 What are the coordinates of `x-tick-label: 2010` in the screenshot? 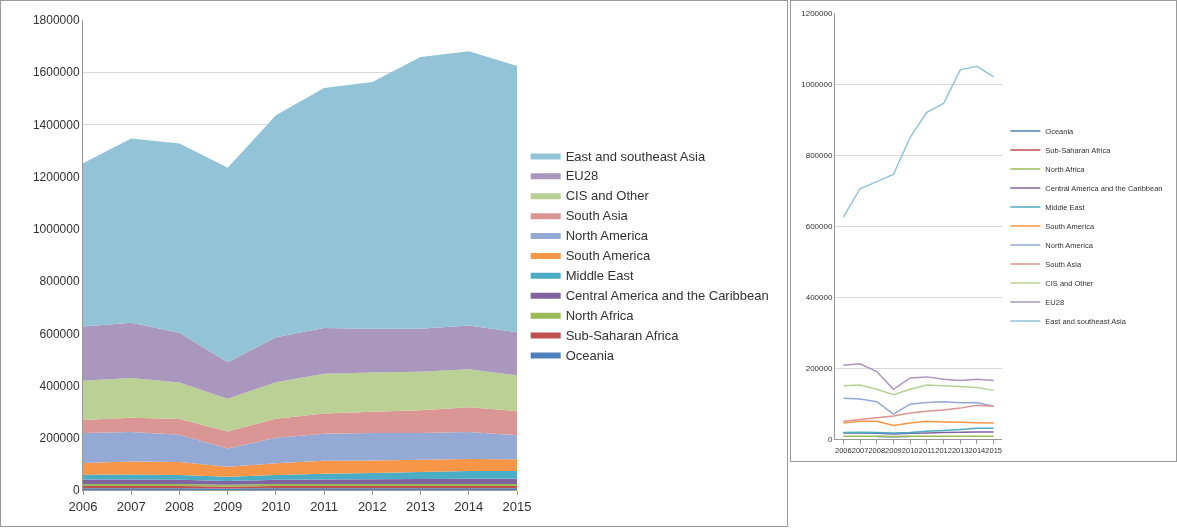 It's located at (276, 506).